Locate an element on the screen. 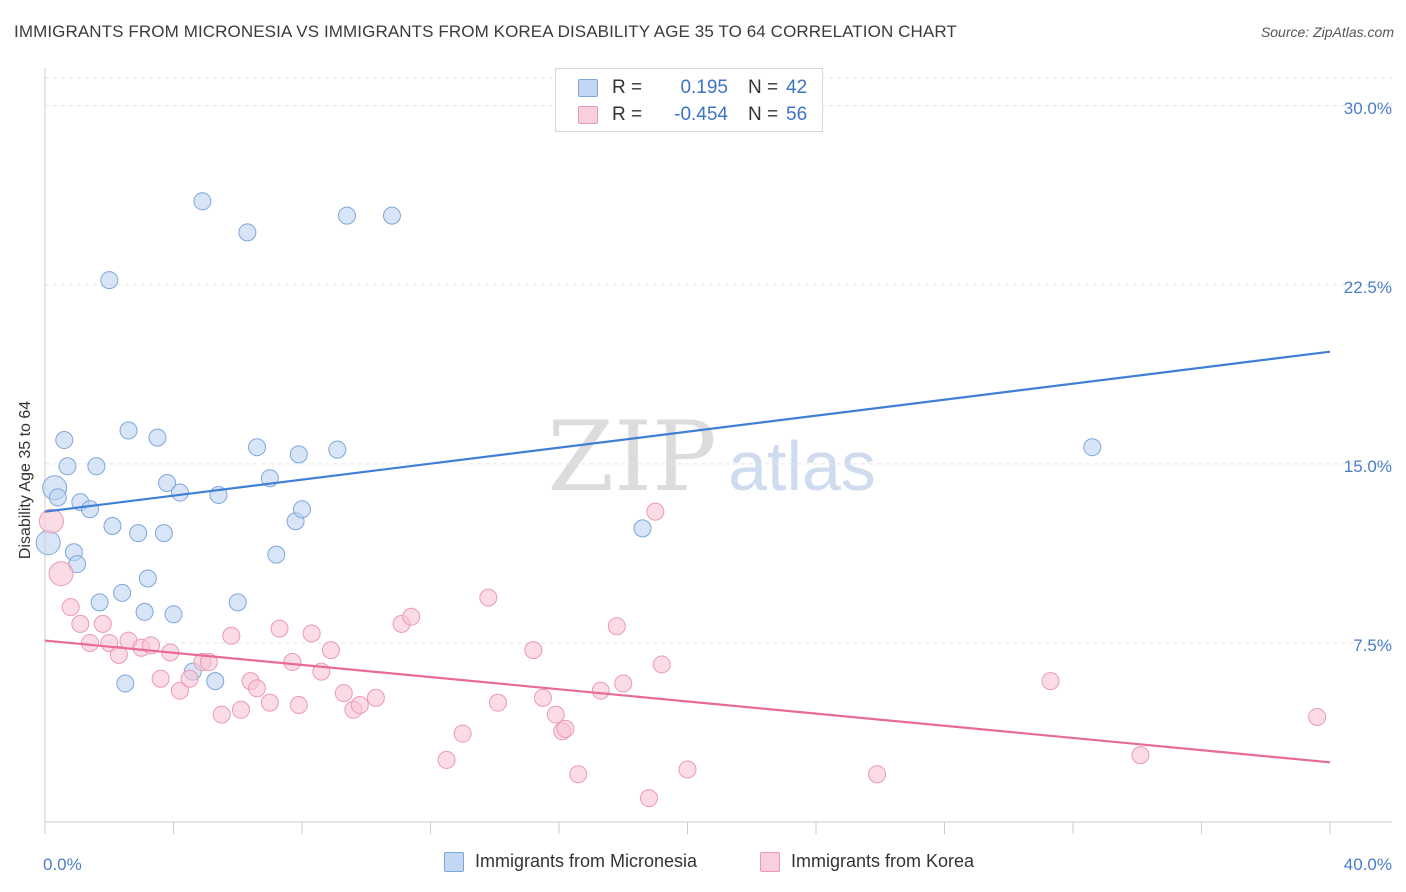  n-value: 42 is located at coordinates (797, 87).